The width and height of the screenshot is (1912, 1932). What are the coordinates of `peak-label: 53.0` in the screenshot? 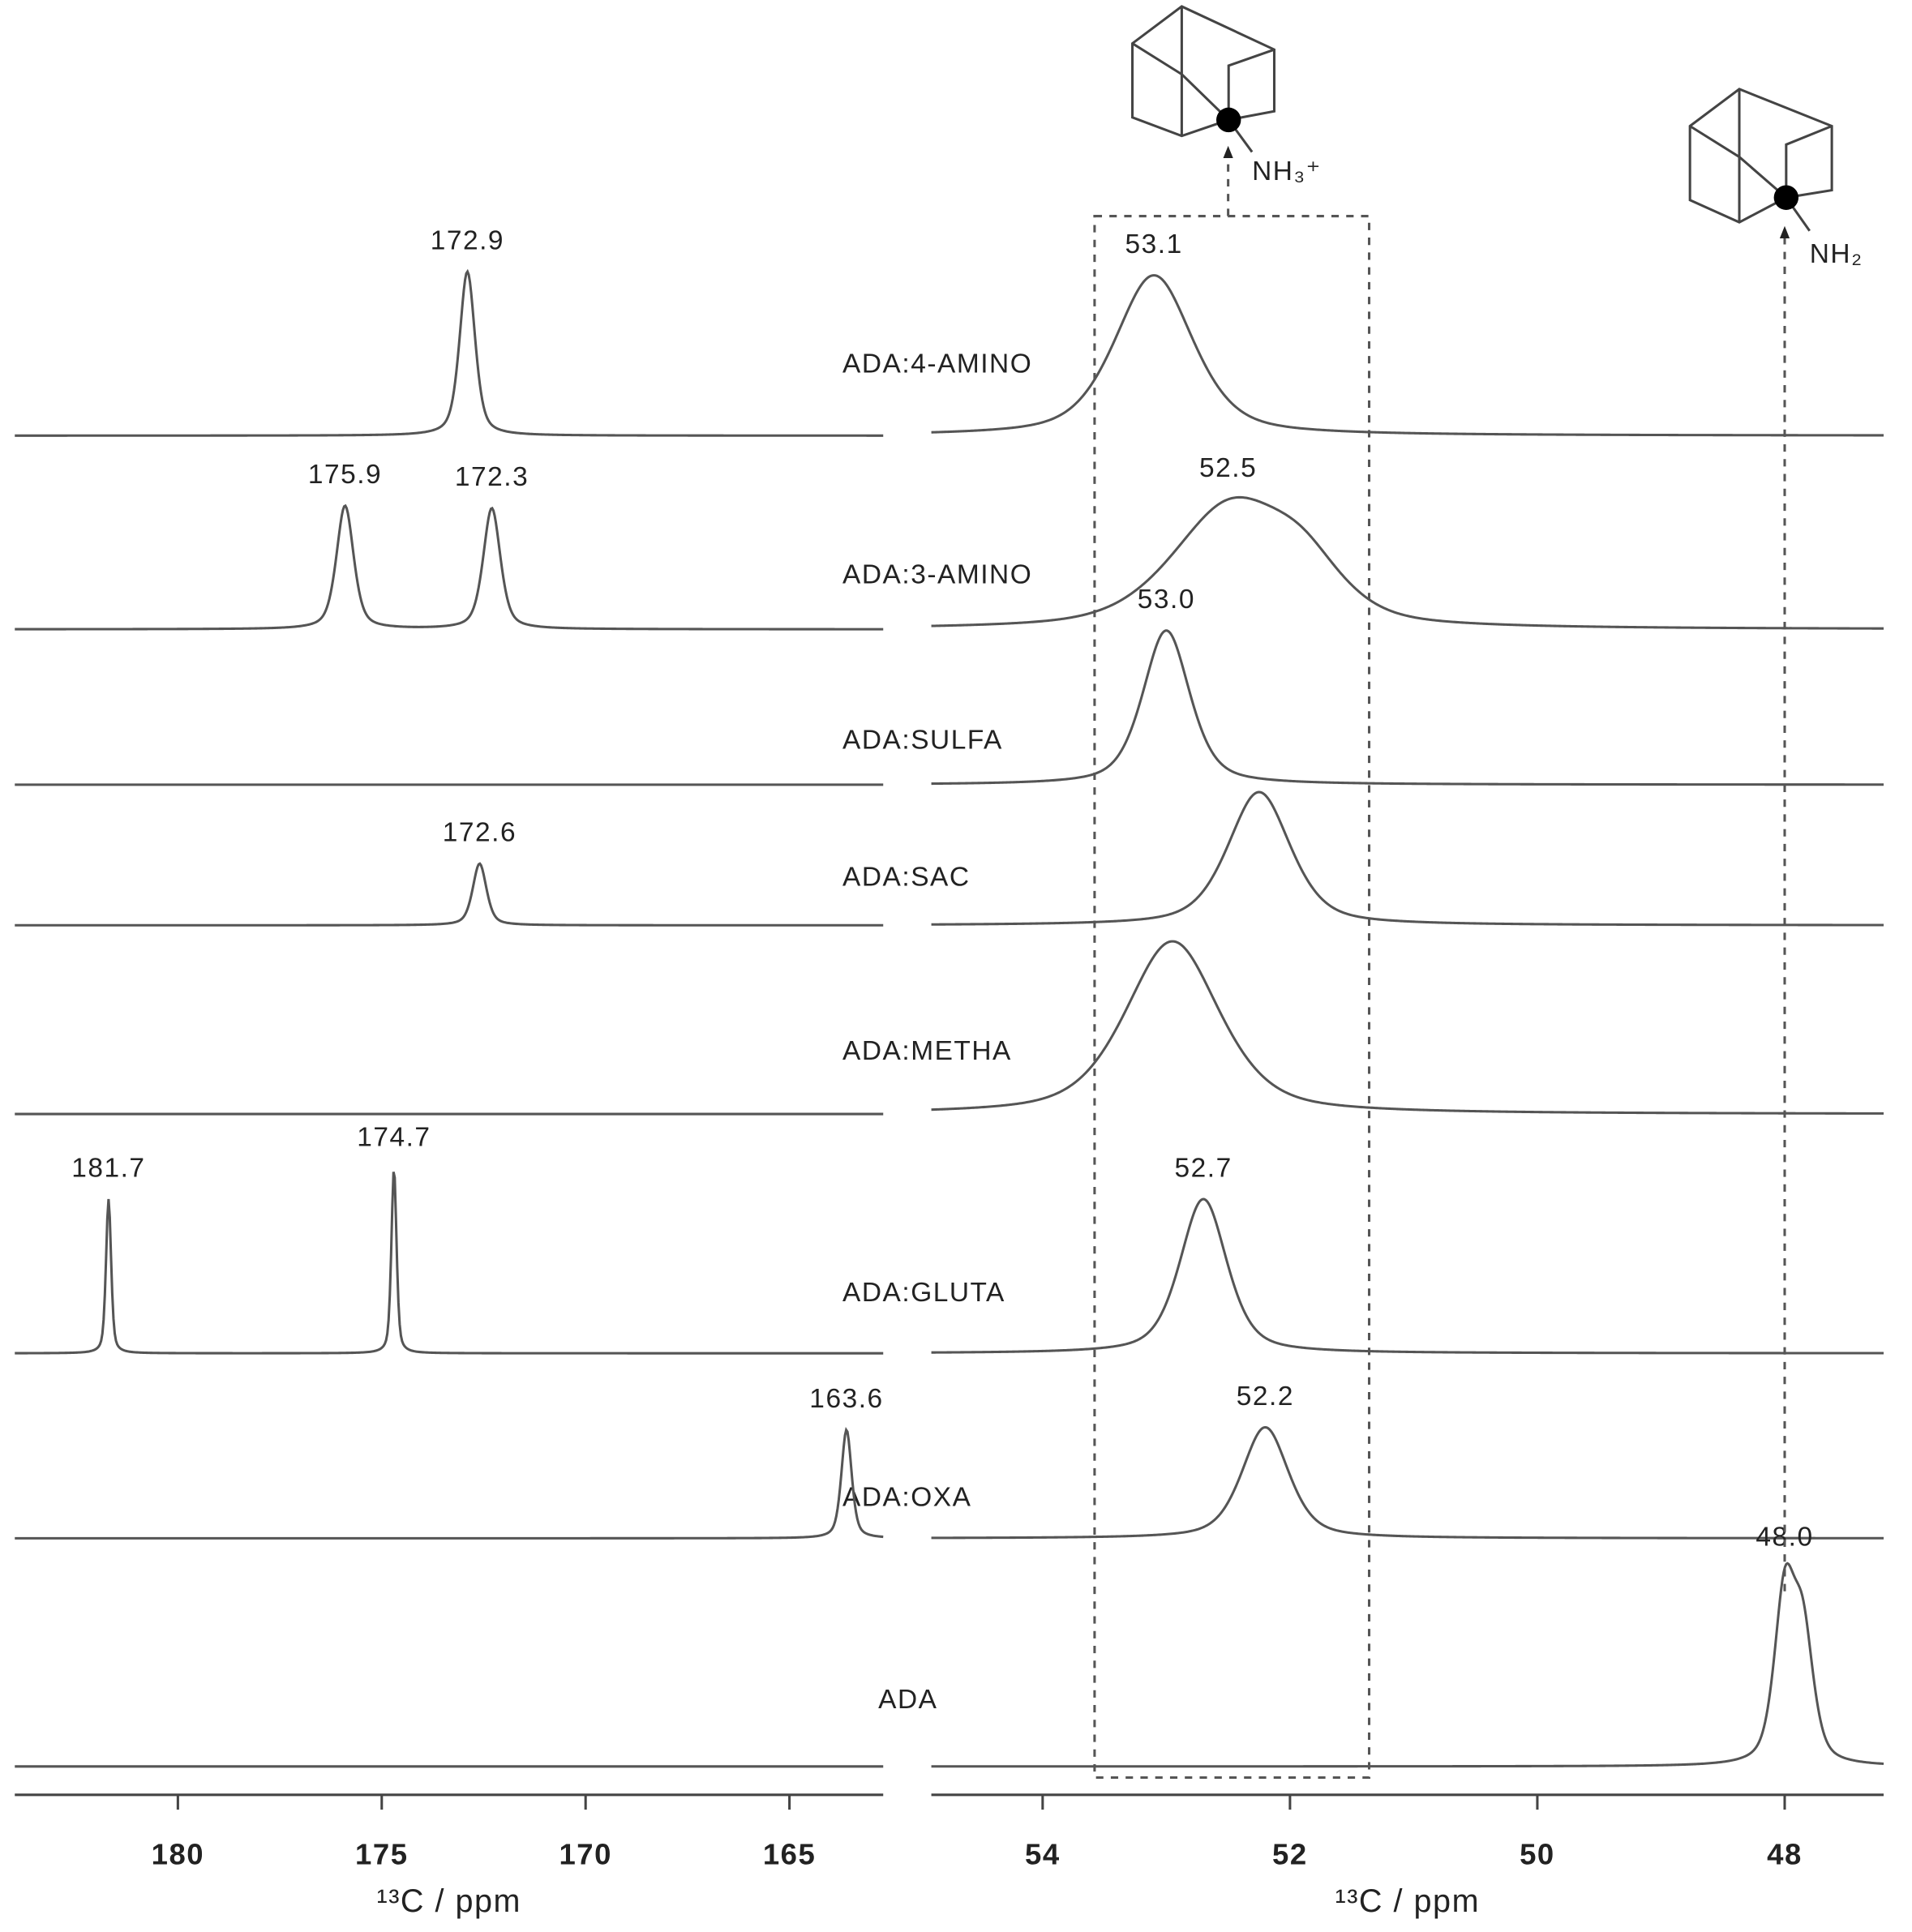 It's located at (1166, 600).